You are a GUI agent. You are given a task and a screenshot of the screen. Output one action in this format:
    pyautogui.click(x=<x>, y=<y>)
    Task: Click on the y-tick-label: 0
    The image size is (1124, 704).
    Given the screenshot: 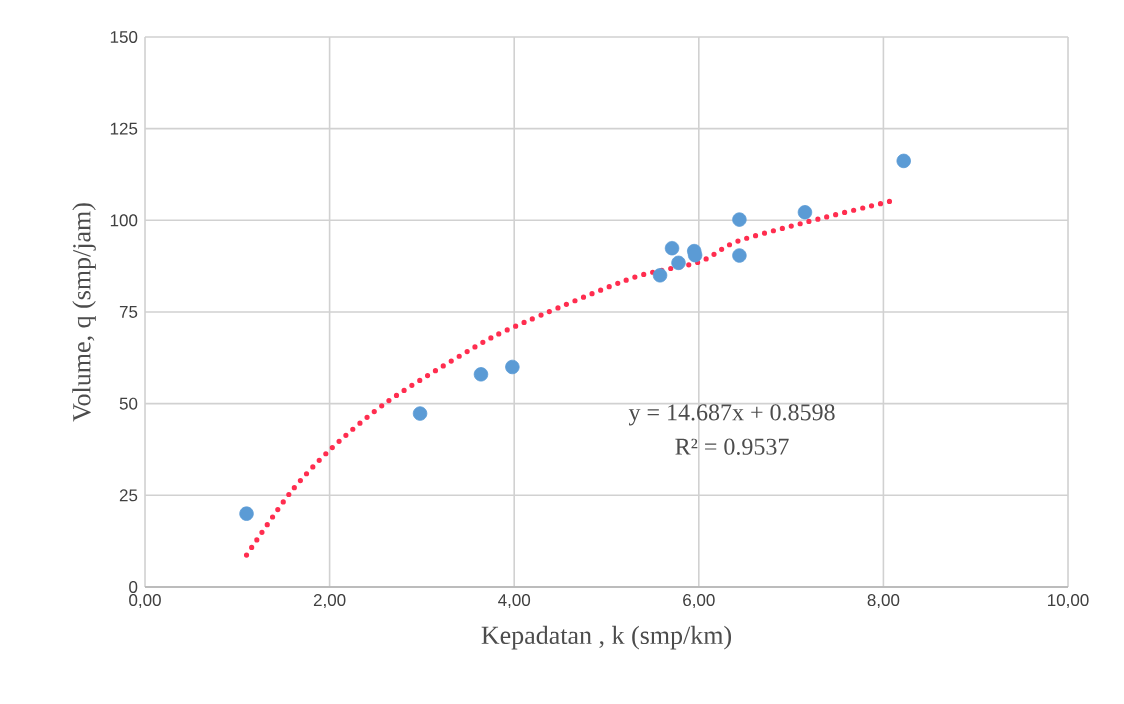 What is the action you would take?
    pyautogui.click(x=133, y=586)
    